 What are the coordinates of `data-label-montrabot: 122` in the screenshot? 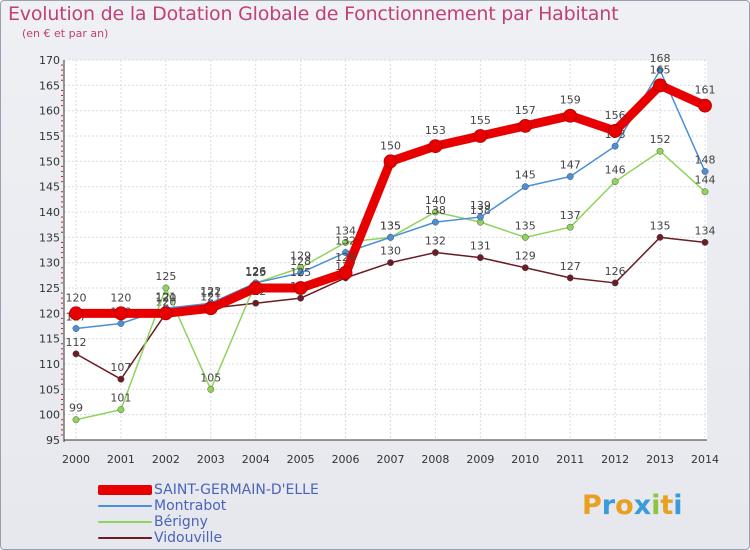 It's located at (210, 291).